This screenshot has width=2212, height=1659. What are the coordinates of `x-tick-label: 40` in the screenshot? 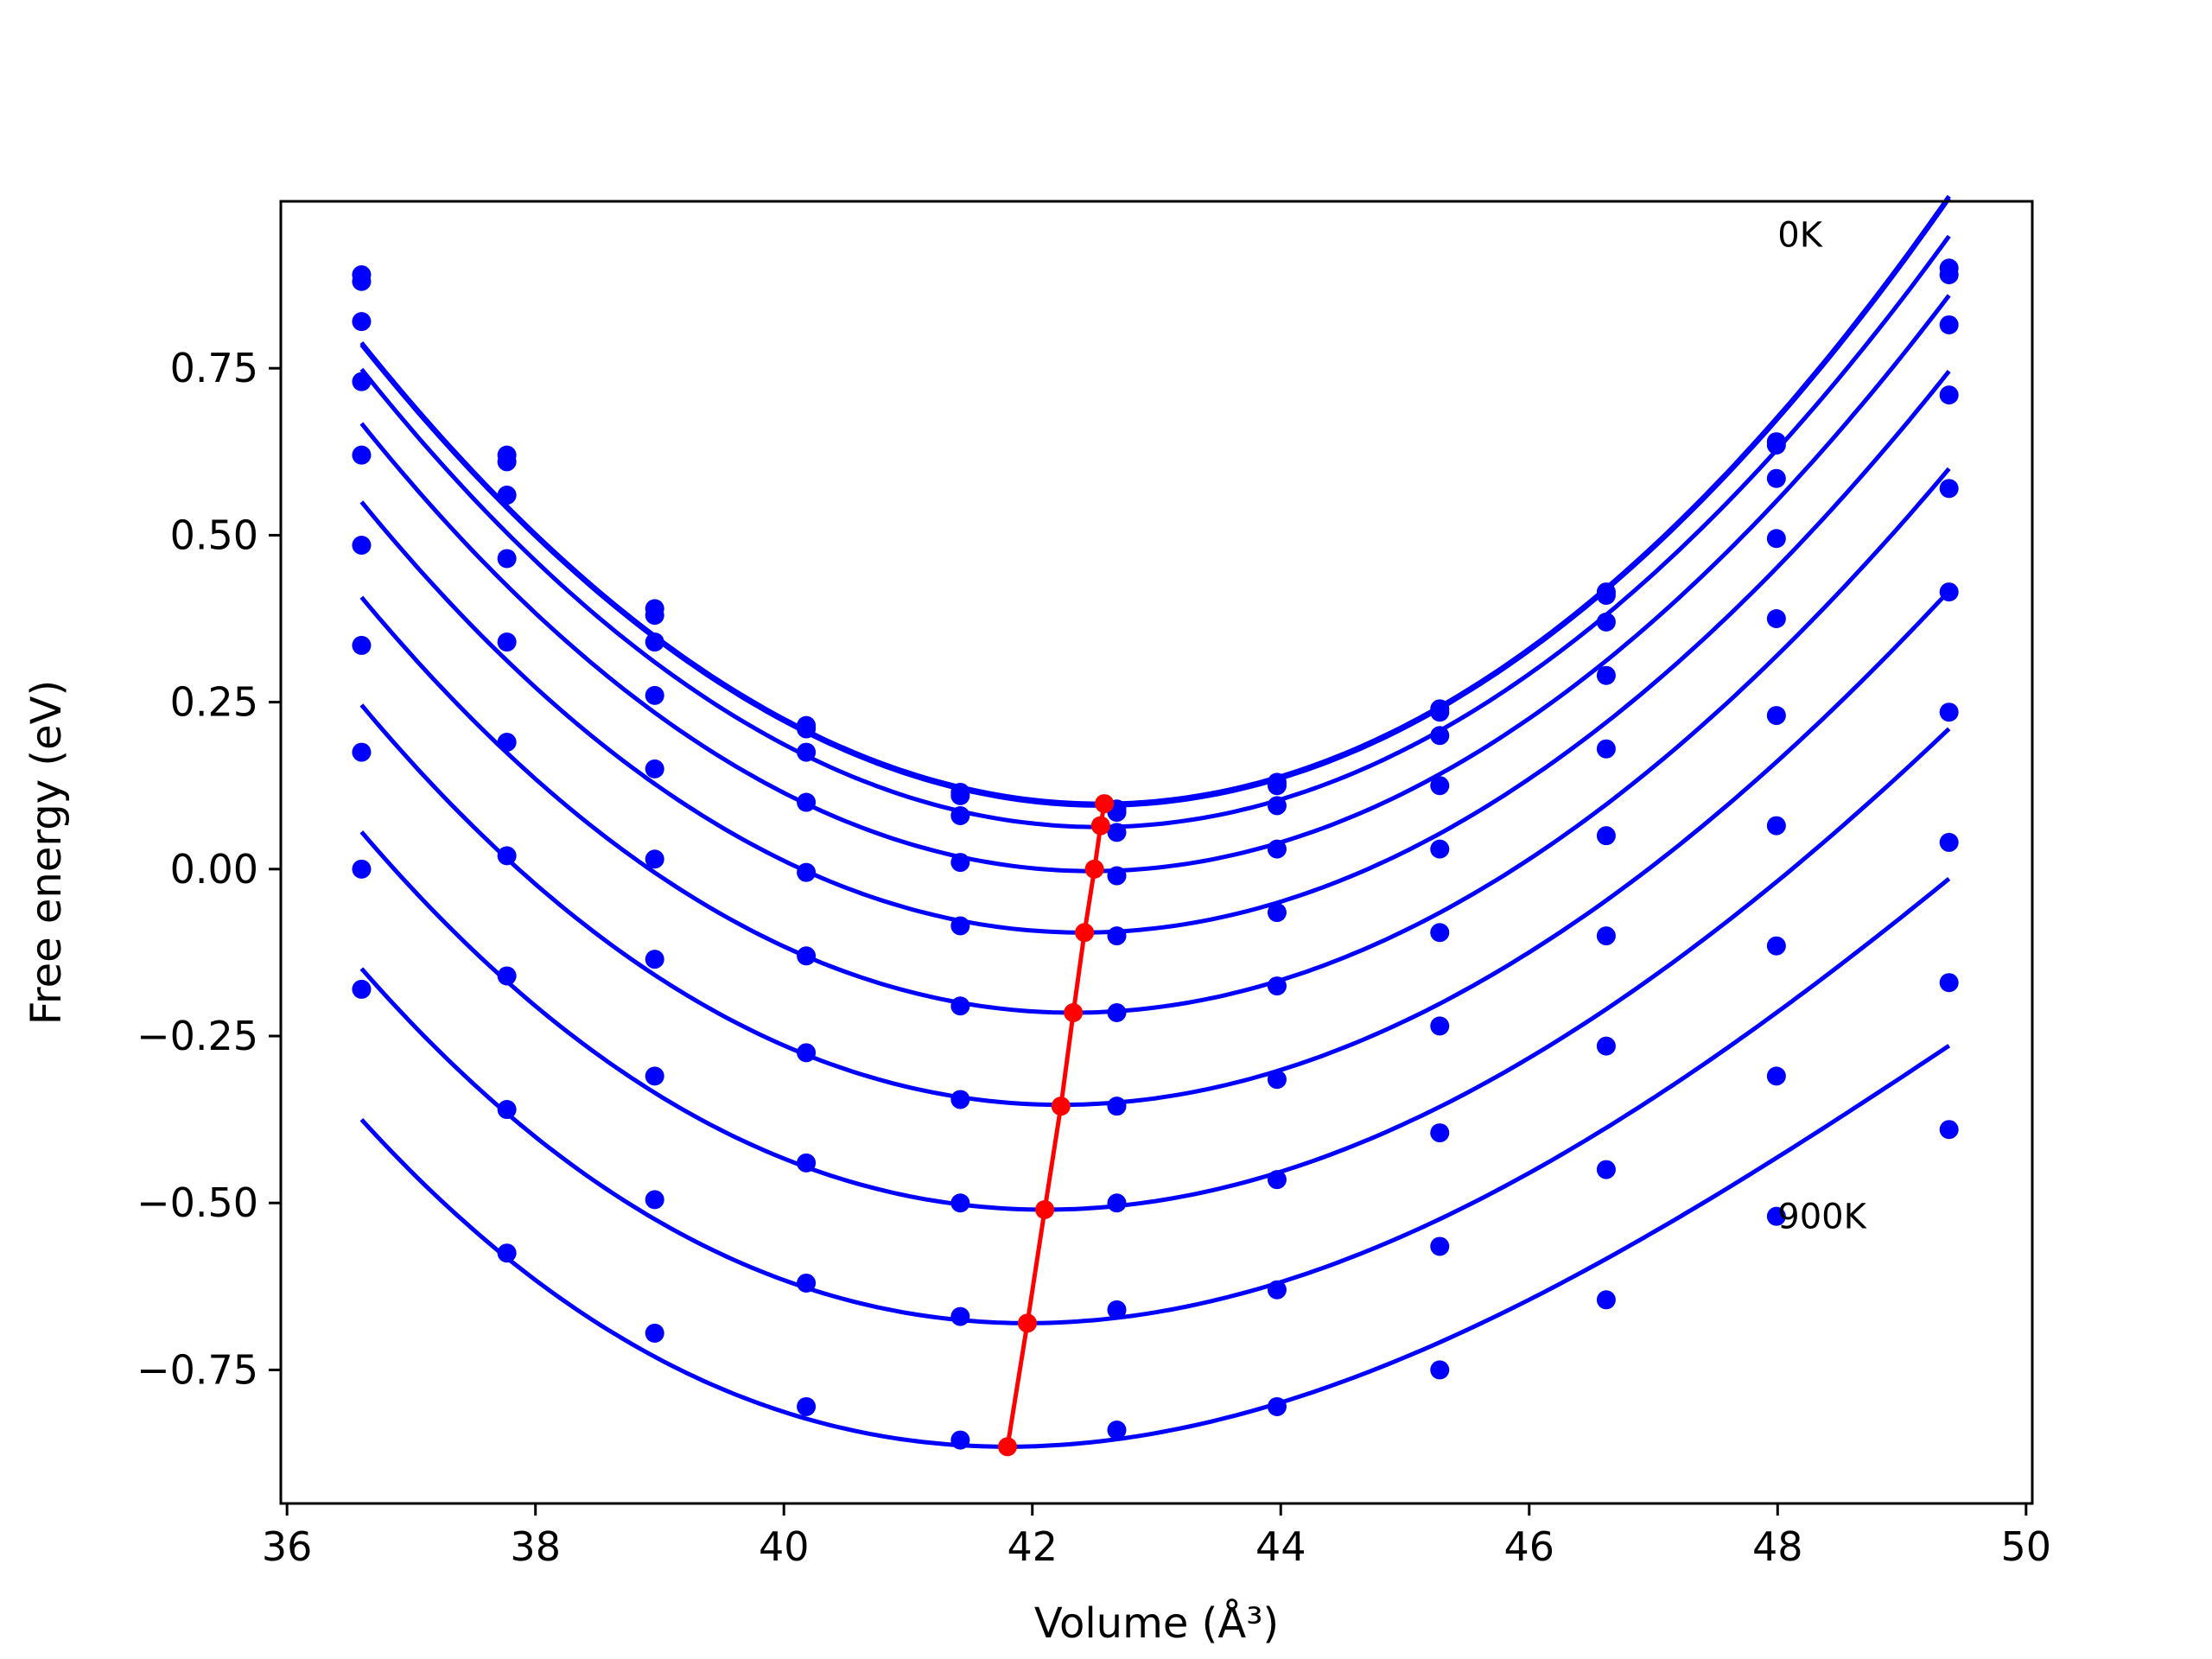 It's located at (784, 1546).